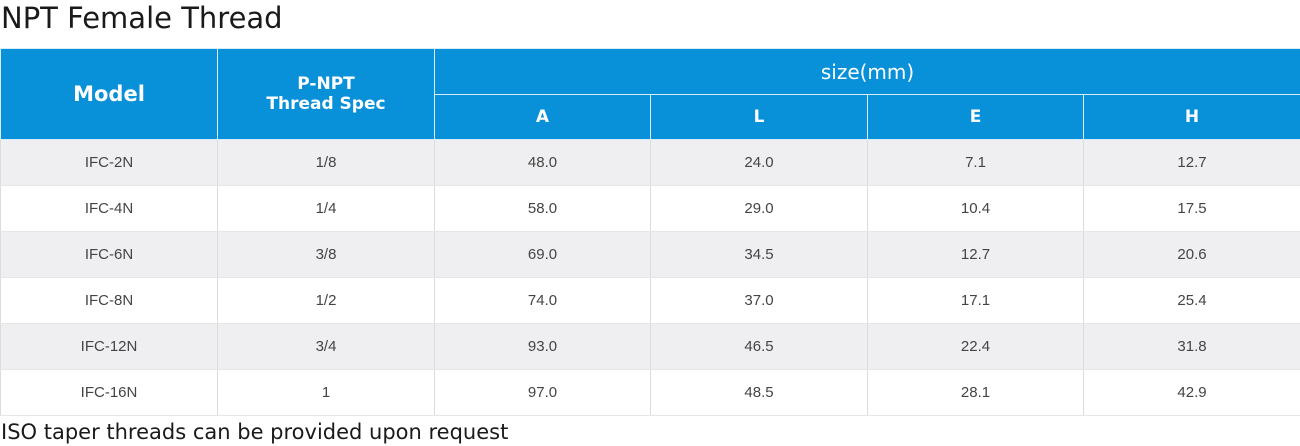 Image resolution: width=1300 pixels, height=446 pixels. I want to click on page-title: NPT Female Thread, so click(142, 18).